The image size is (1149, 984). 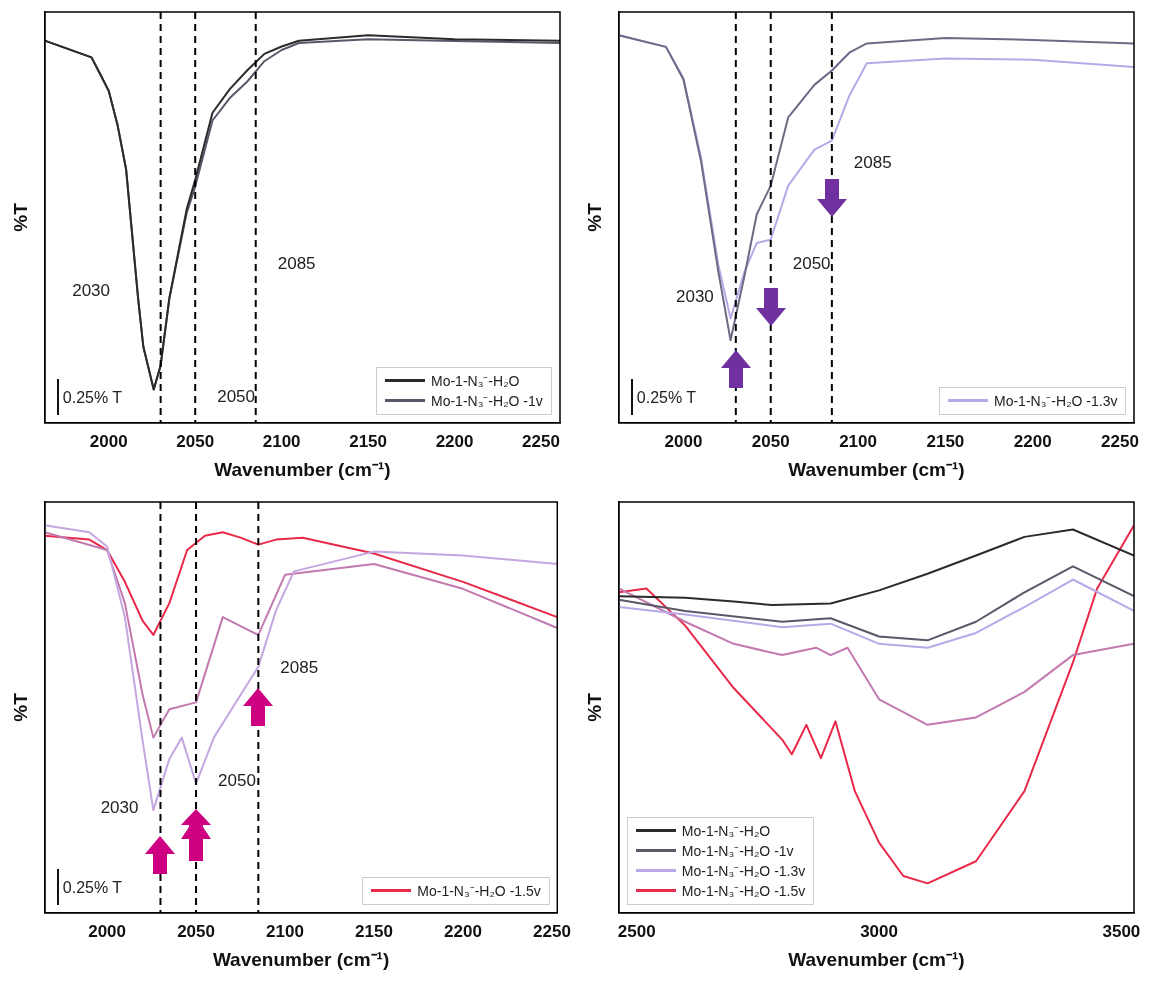 I want to click on x-tick-label: 3500, so click(x=1121, y=931).